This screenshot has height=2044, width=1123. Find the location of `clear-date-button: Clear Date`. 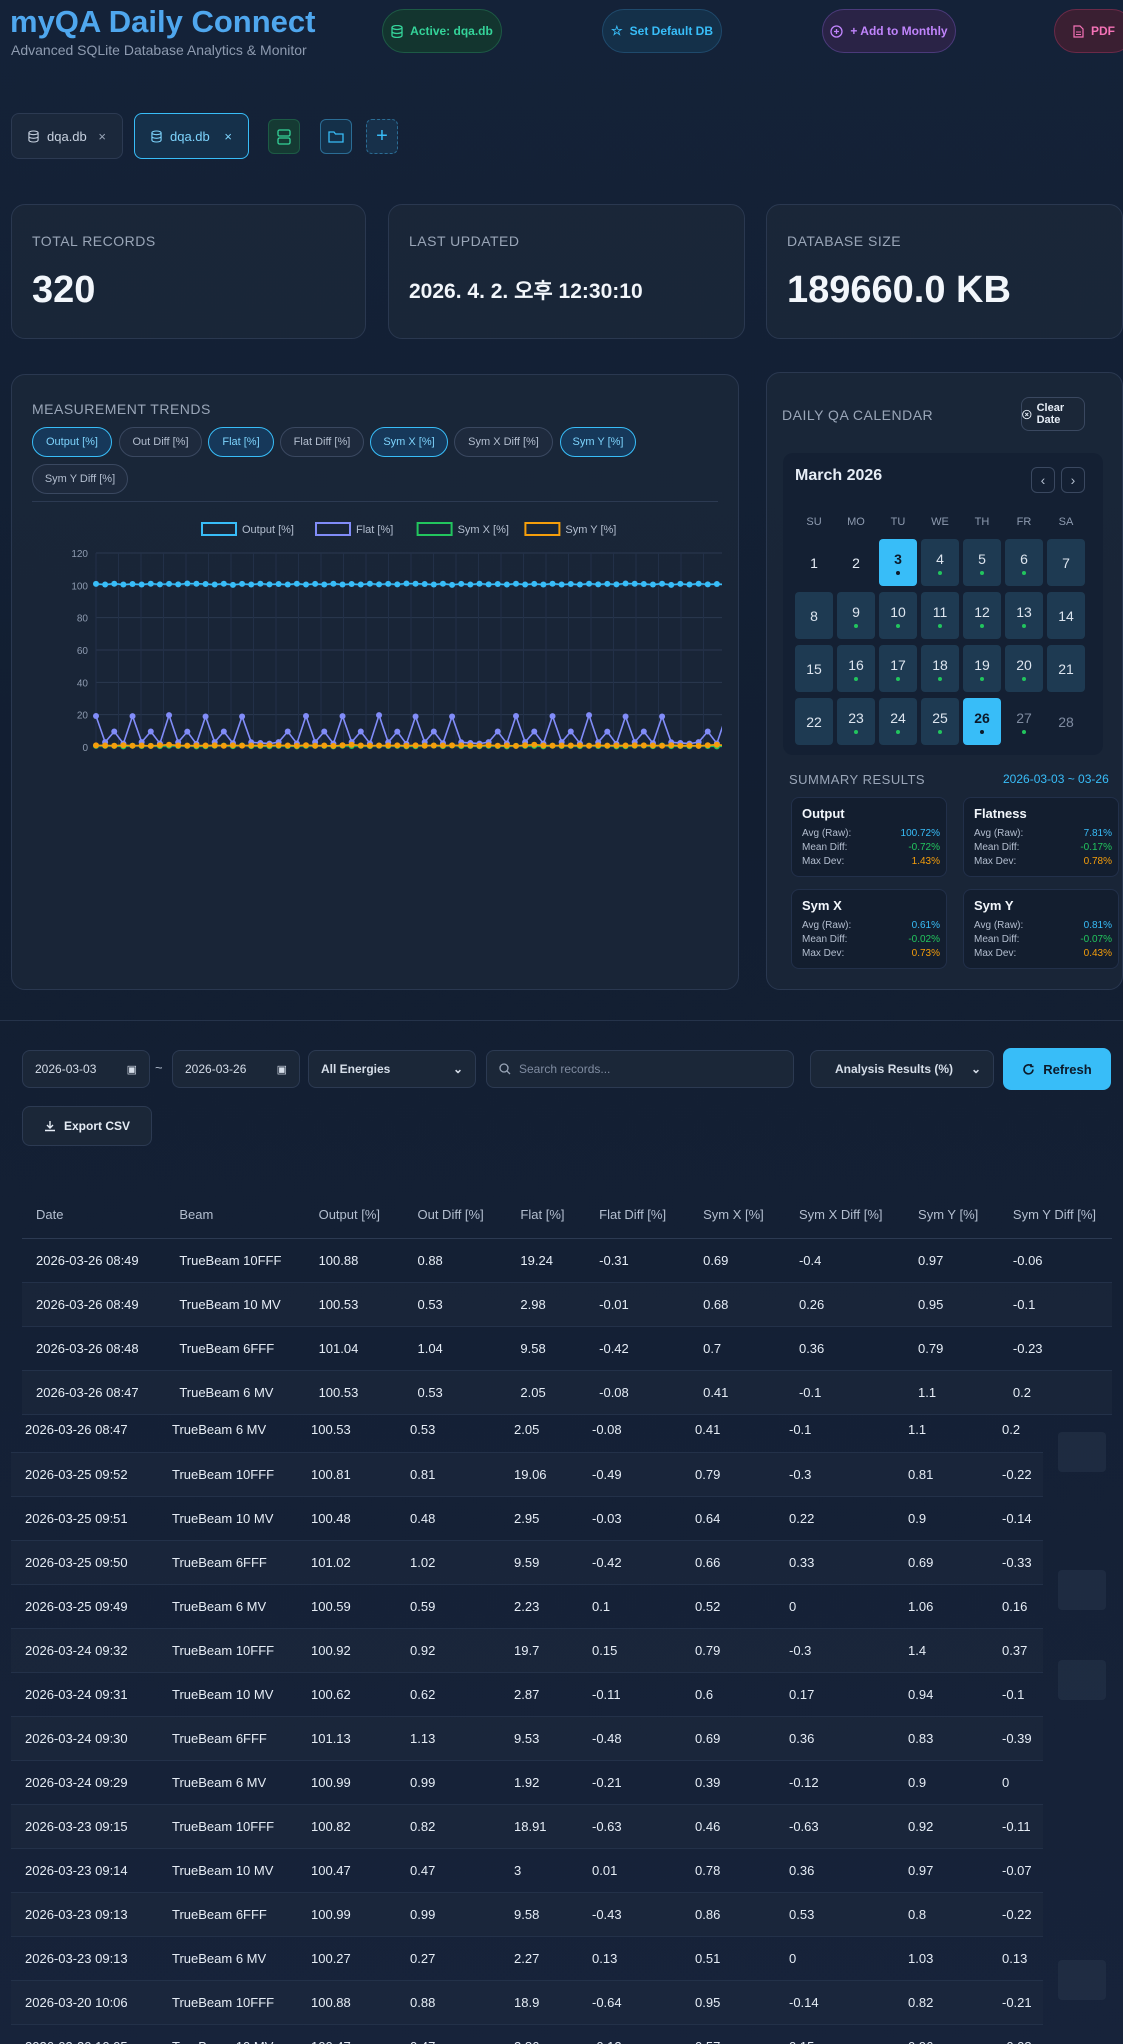

clear-date-button: Clear Date is located at coordinates (1053, 414).